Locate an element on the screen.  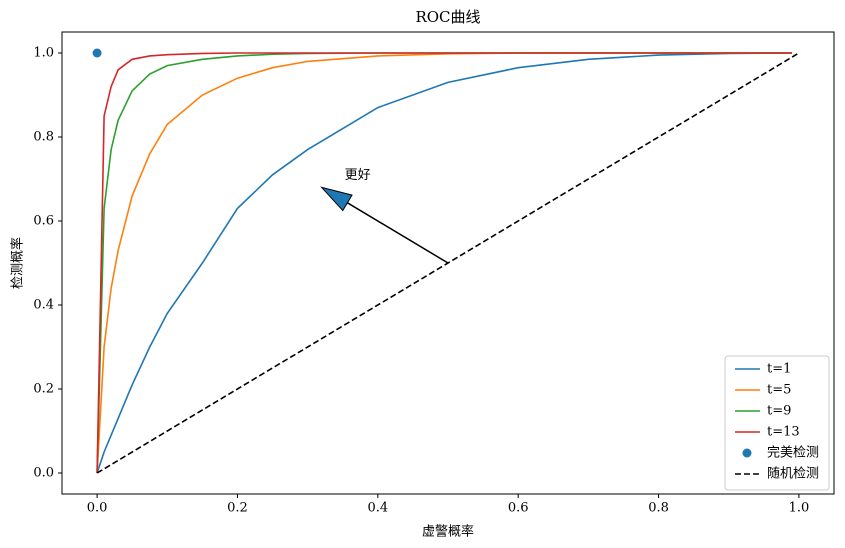
x-tick-label: 0.6 is located at coordinates (518, 508).